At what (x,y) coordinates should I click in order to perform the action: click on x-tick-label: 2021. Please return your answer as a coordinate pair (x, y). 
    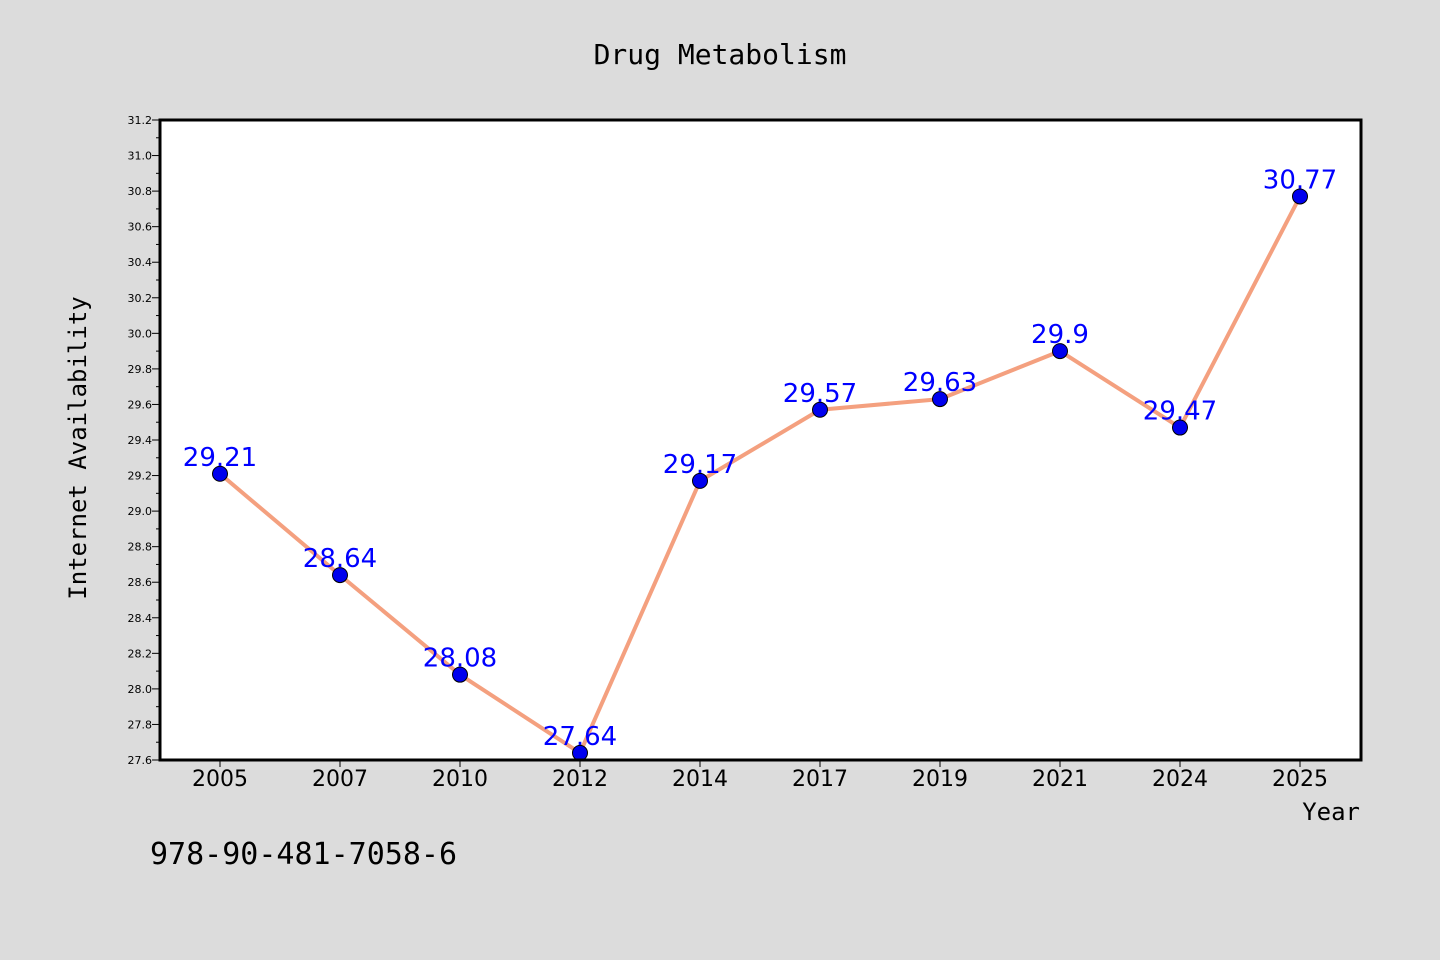
    Looking at the image, I should click on (1060, 779).